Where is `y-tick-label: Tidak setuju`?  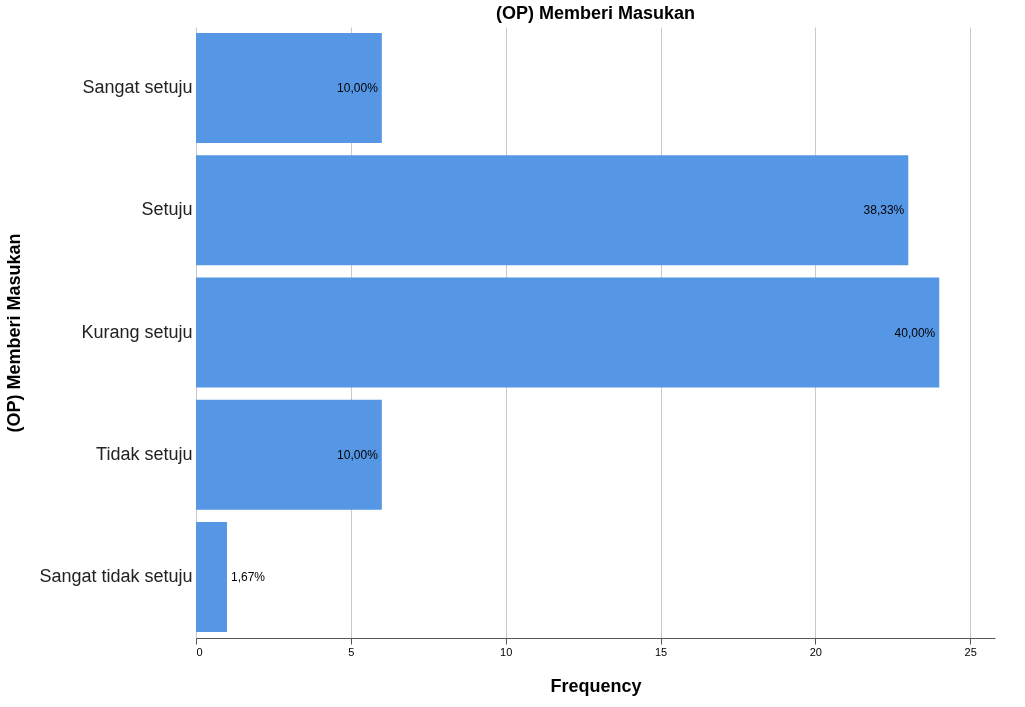
y-tick-label: Tidak setuju is located at coordinates (144, 453).